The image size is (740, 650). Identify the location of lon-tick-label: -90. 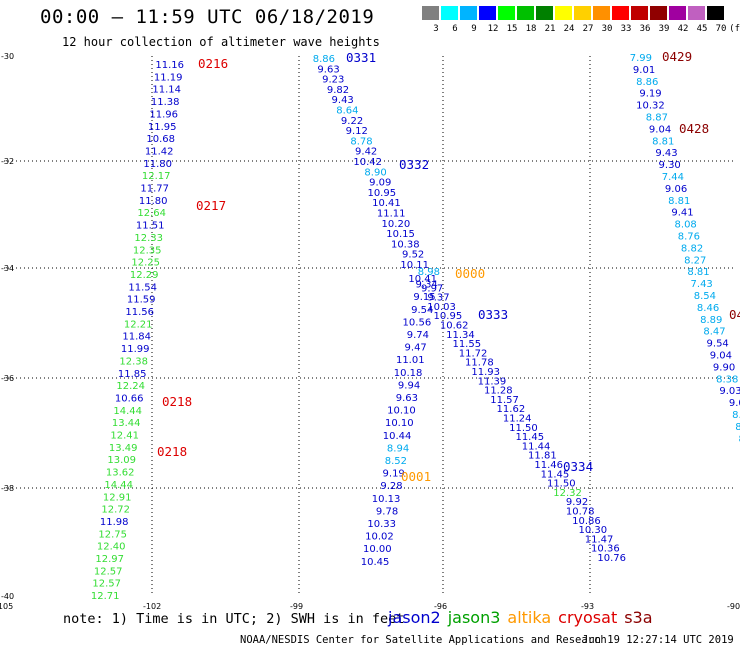
(733, 606).